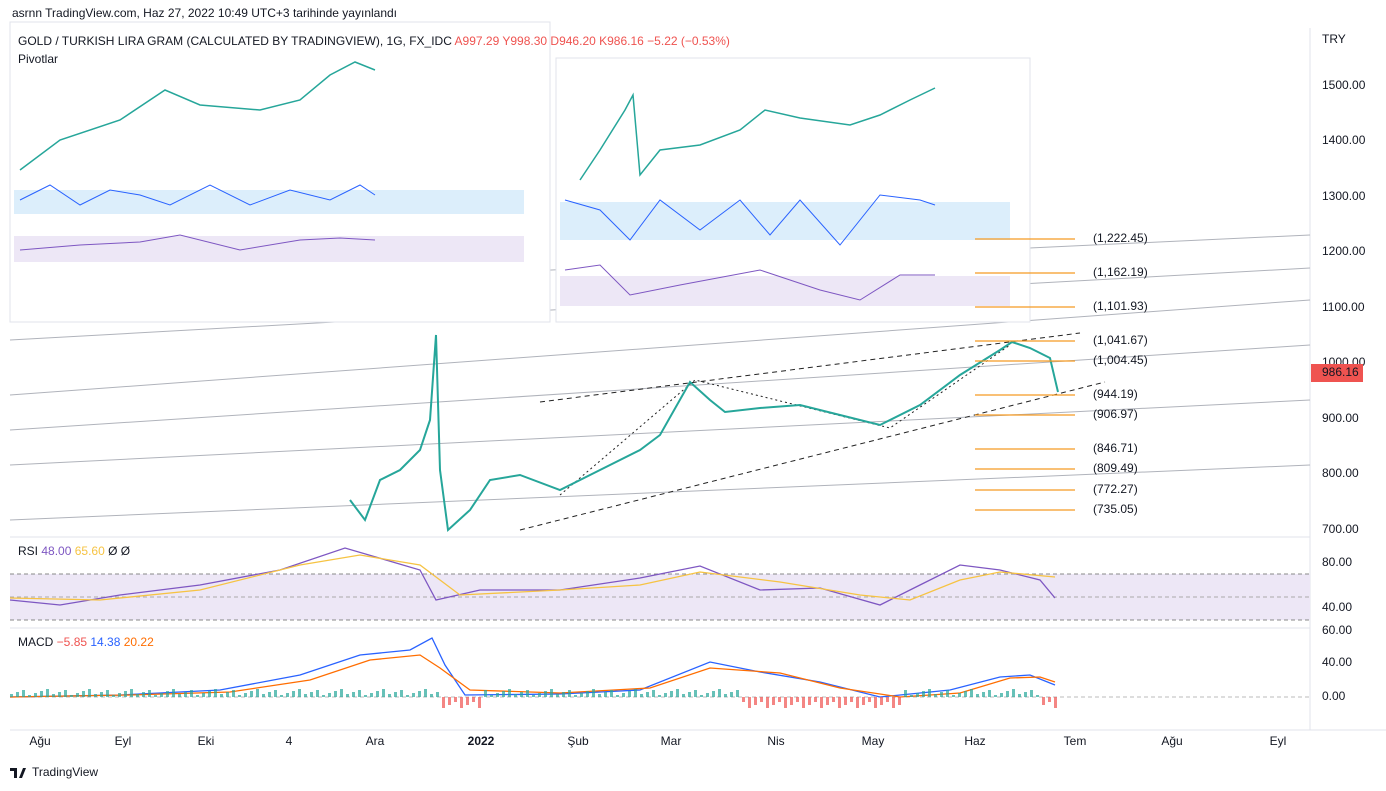  I want to click on macd-legend-item: MACD, so click(37, 642).